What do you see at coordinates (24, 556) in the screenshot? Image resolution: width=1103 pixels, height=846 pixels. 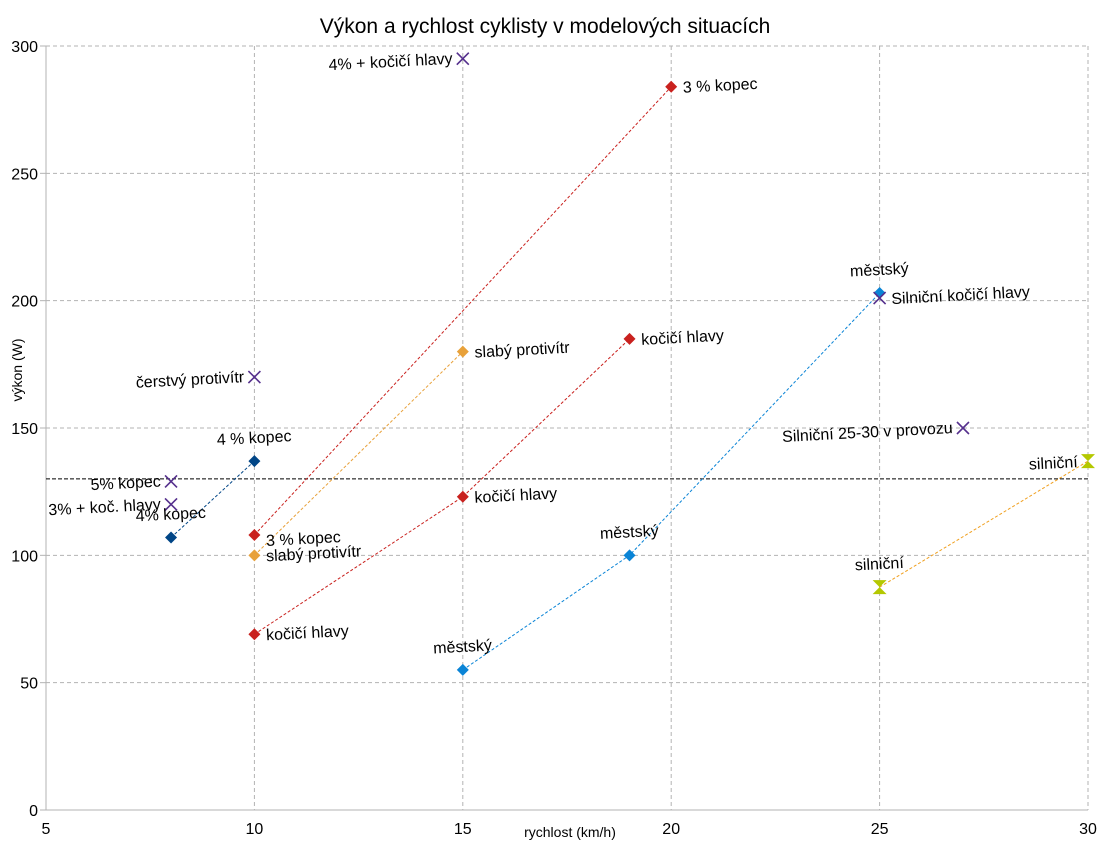 I see `y-tick-label: 100` at bounding box center [24, 556].